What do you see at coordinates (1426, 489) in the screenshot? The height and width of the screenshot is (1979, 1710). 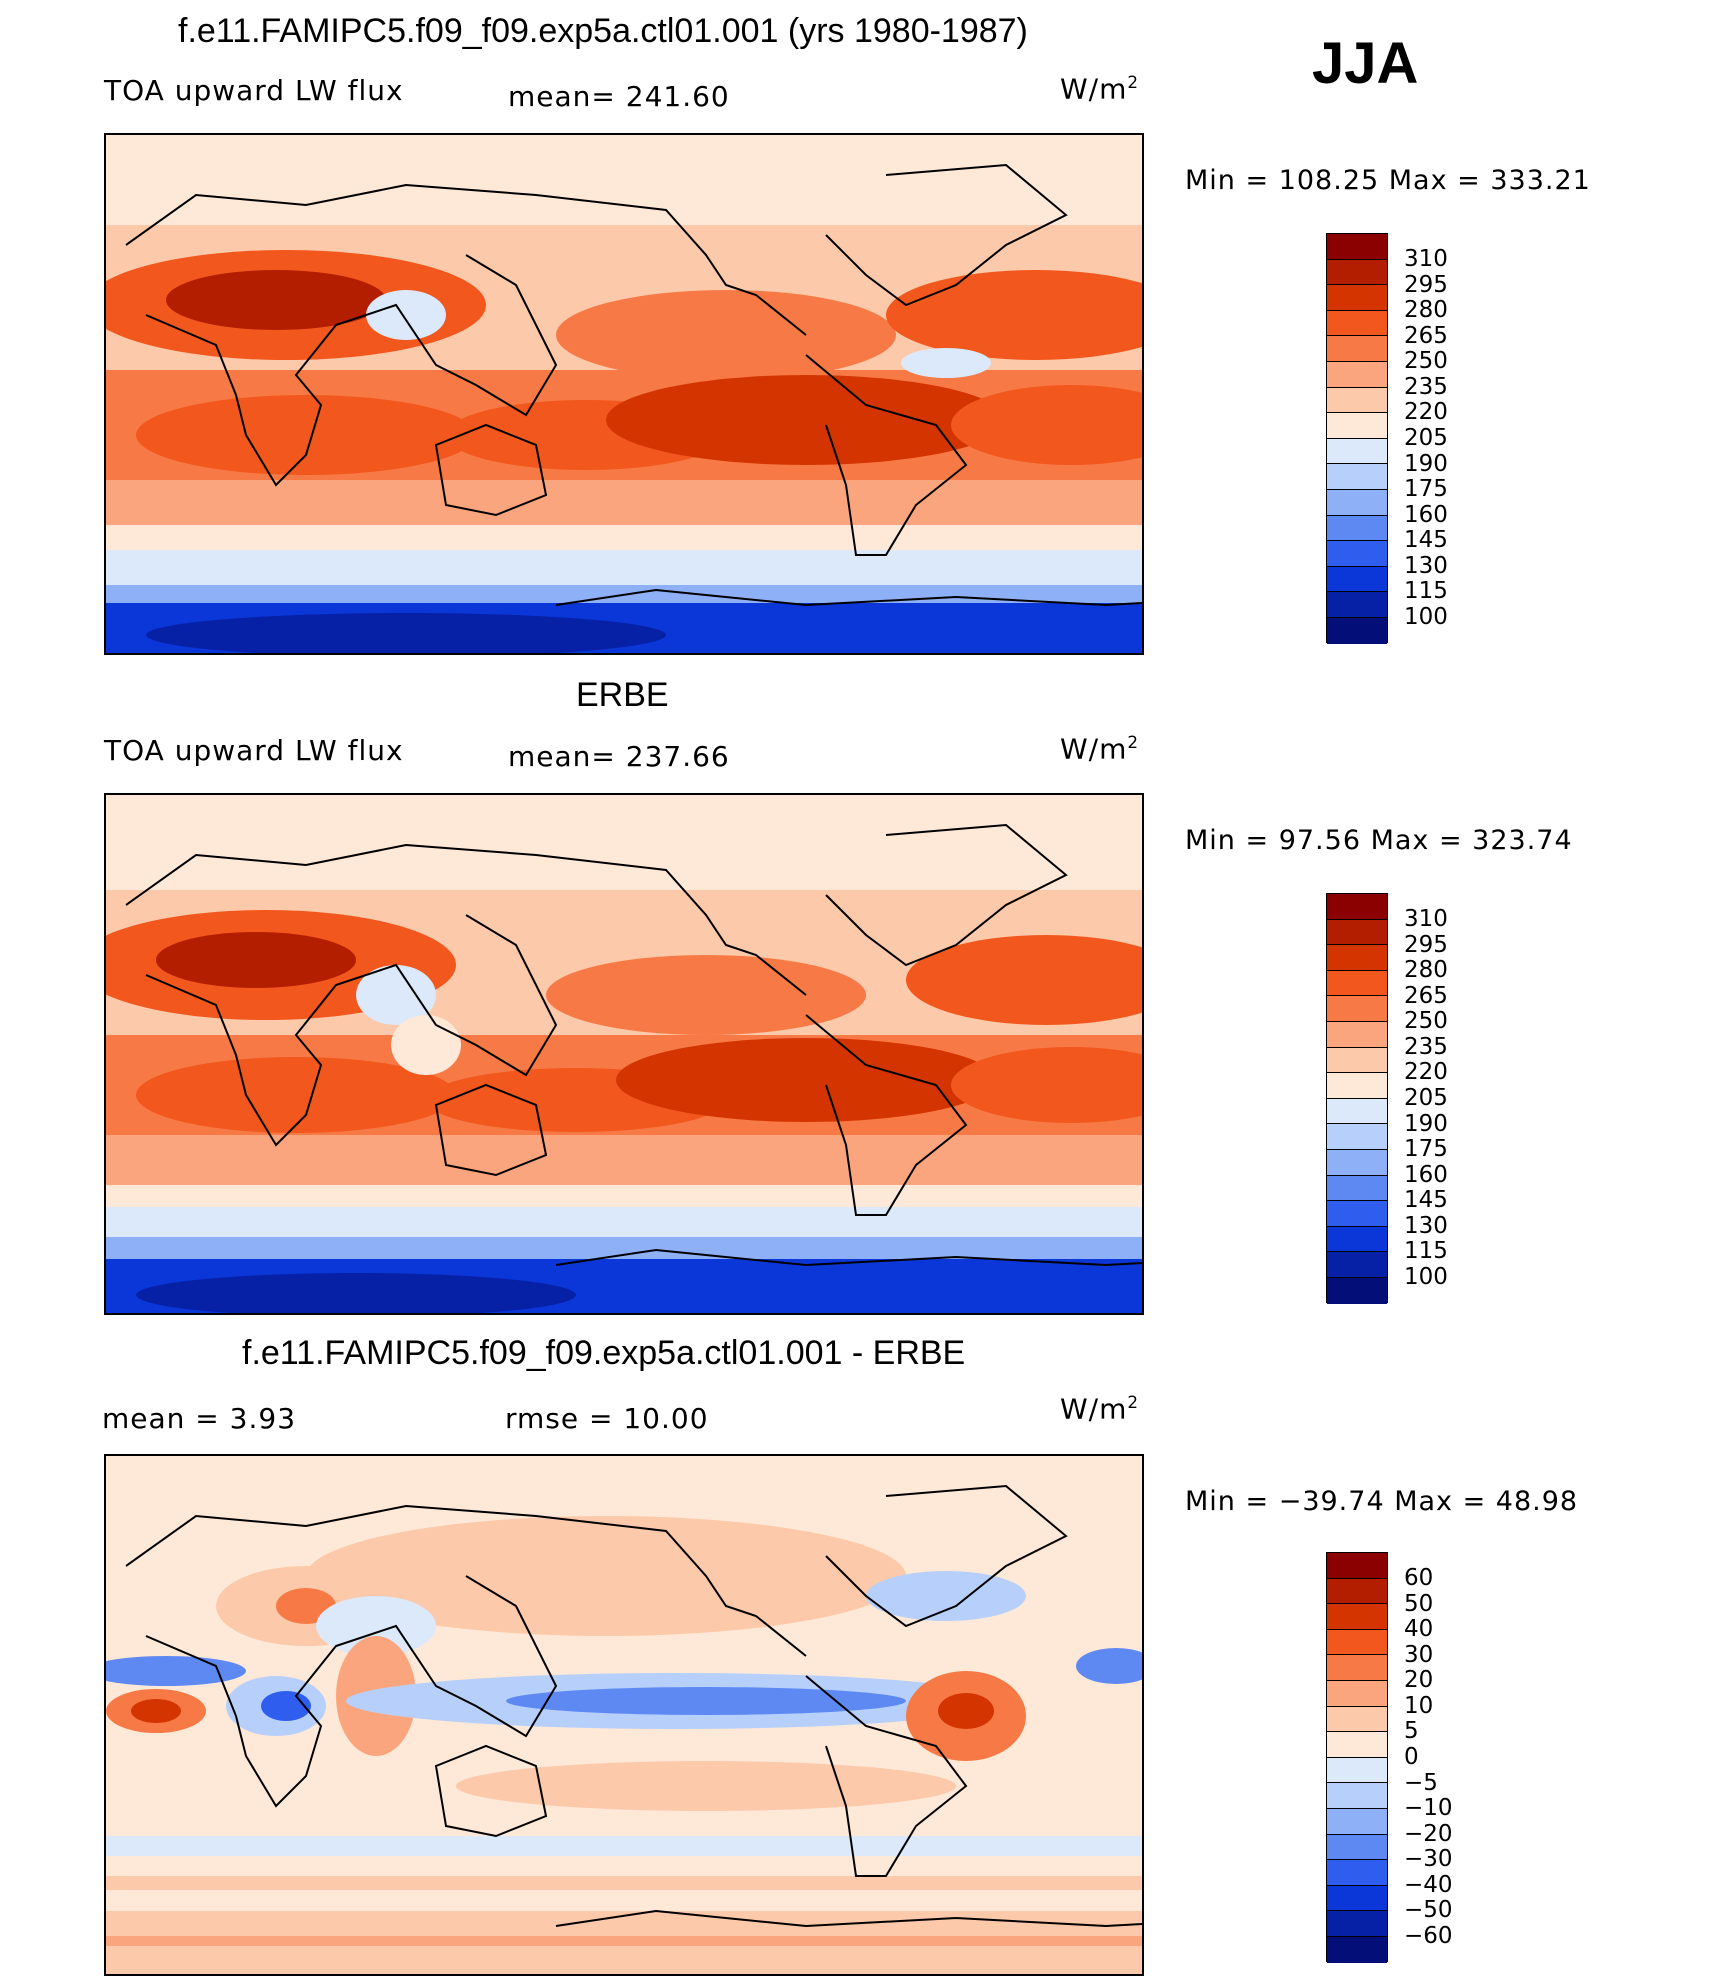 I see `cbar-1-tick: 175` at bounding box center [1426, 489].